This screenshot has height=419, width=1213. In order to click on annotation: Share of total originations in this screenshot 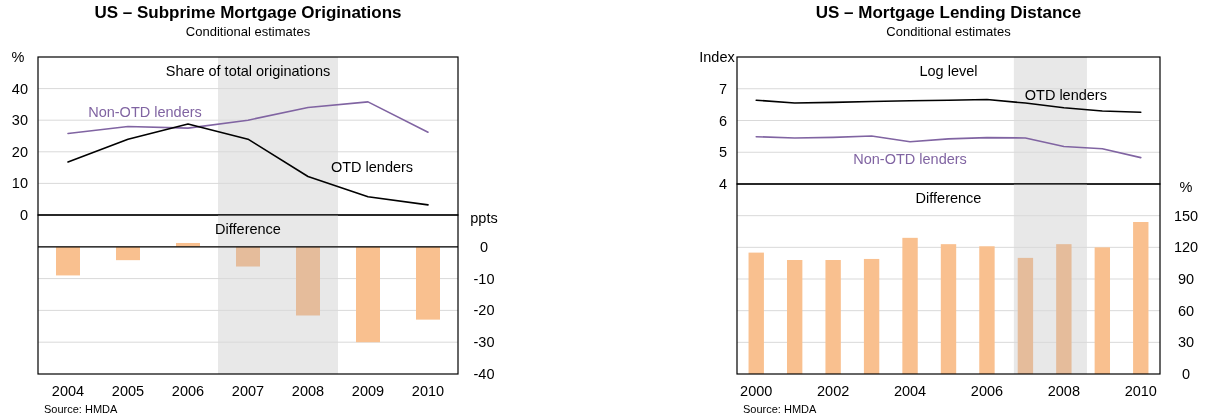, I will do `click(248, 71)`.